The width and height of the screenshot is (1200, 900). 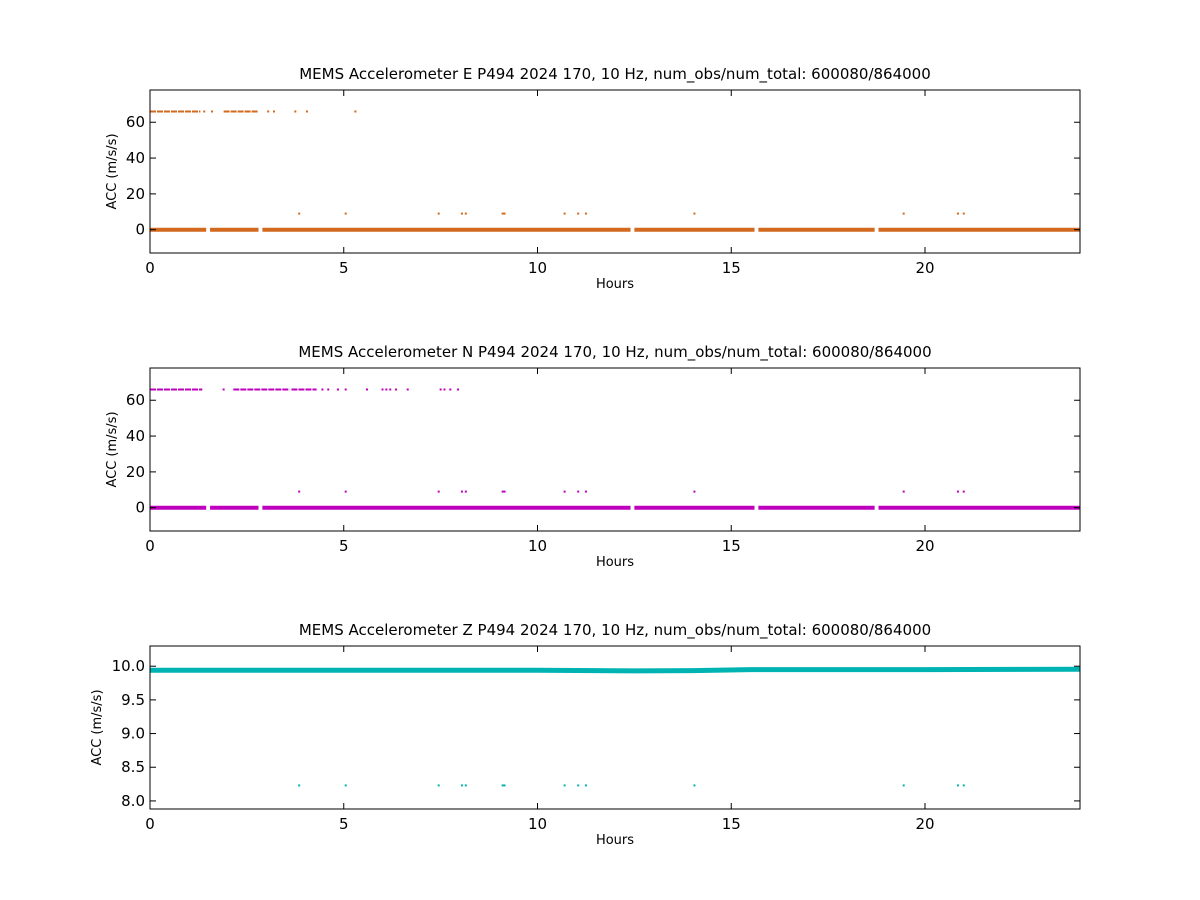 I want to click on y-tick-label: 8.0, so click(x=133, y=801).